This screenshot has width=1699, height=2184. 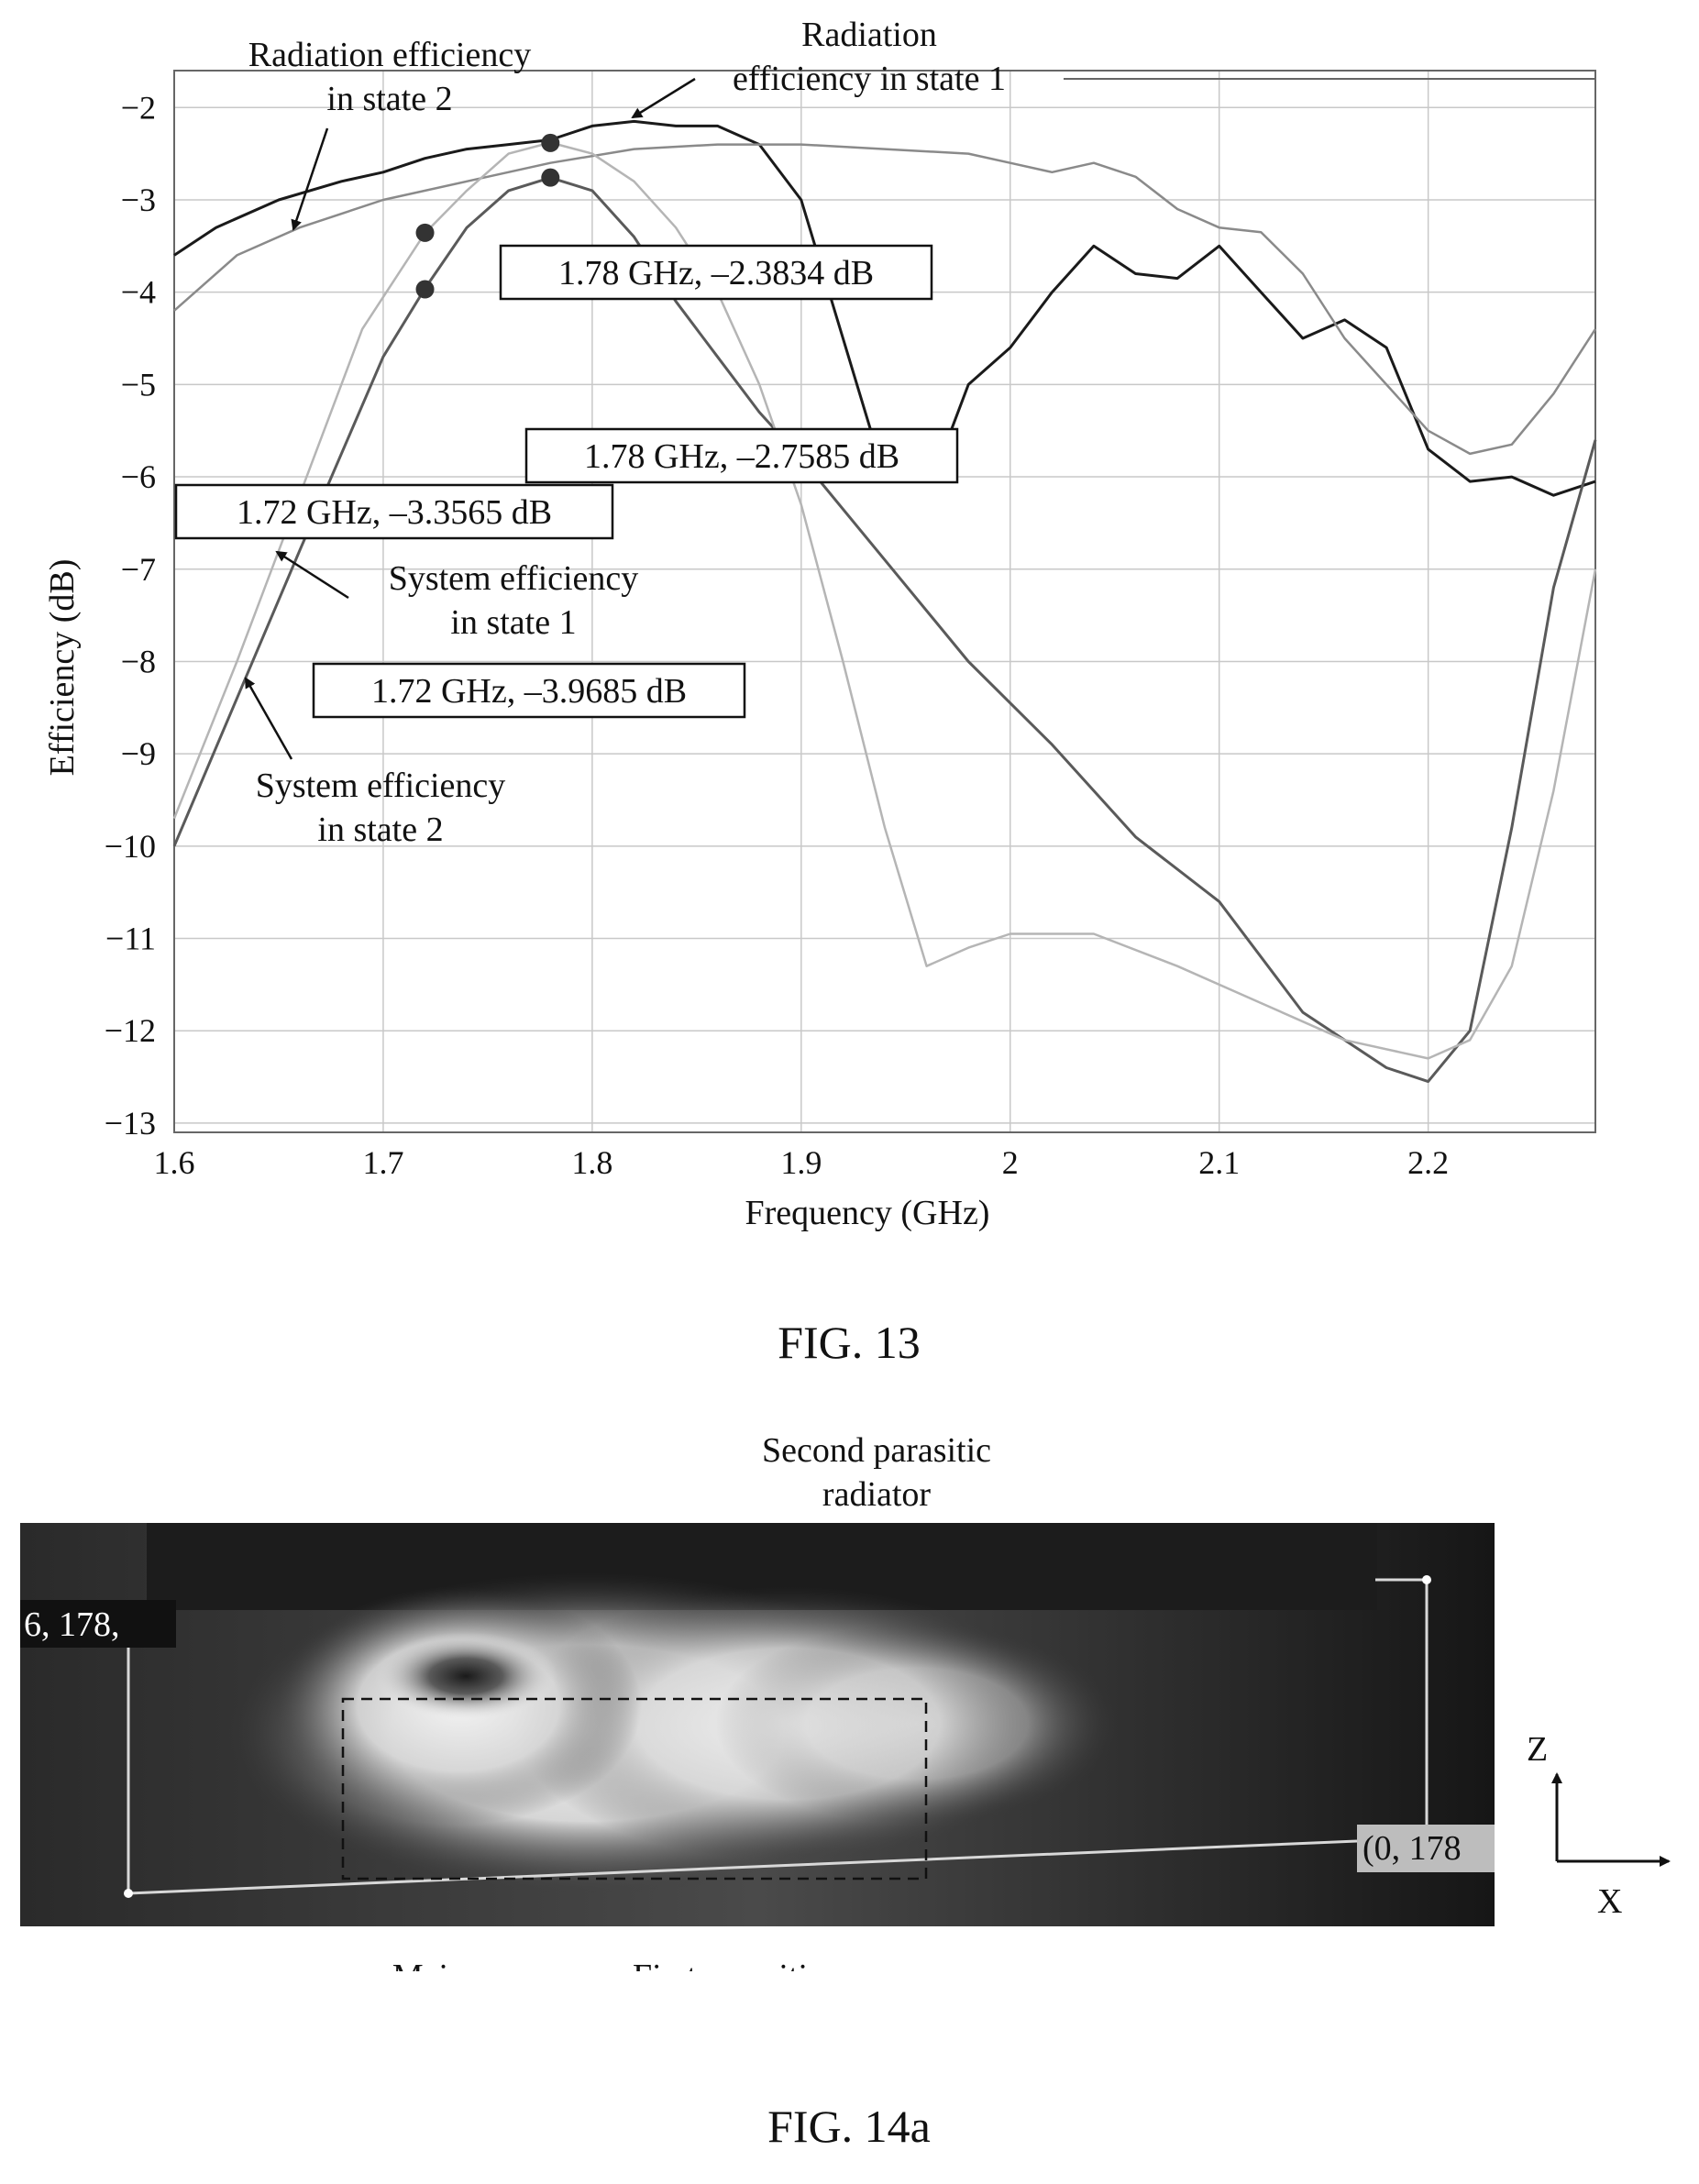 I want to click on sys2-arrow, so click(x=268, y=718).